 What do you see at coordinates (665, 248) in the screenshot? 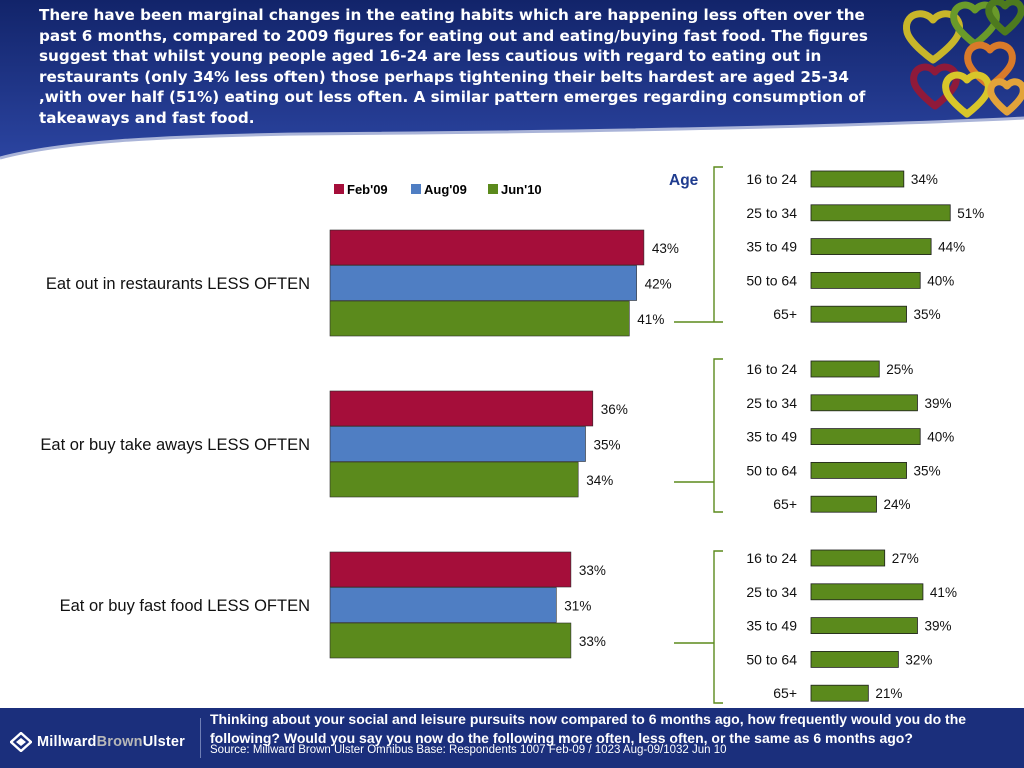
I see `bar-label-feb09-0: 43%` at bounding box center [665, 248].